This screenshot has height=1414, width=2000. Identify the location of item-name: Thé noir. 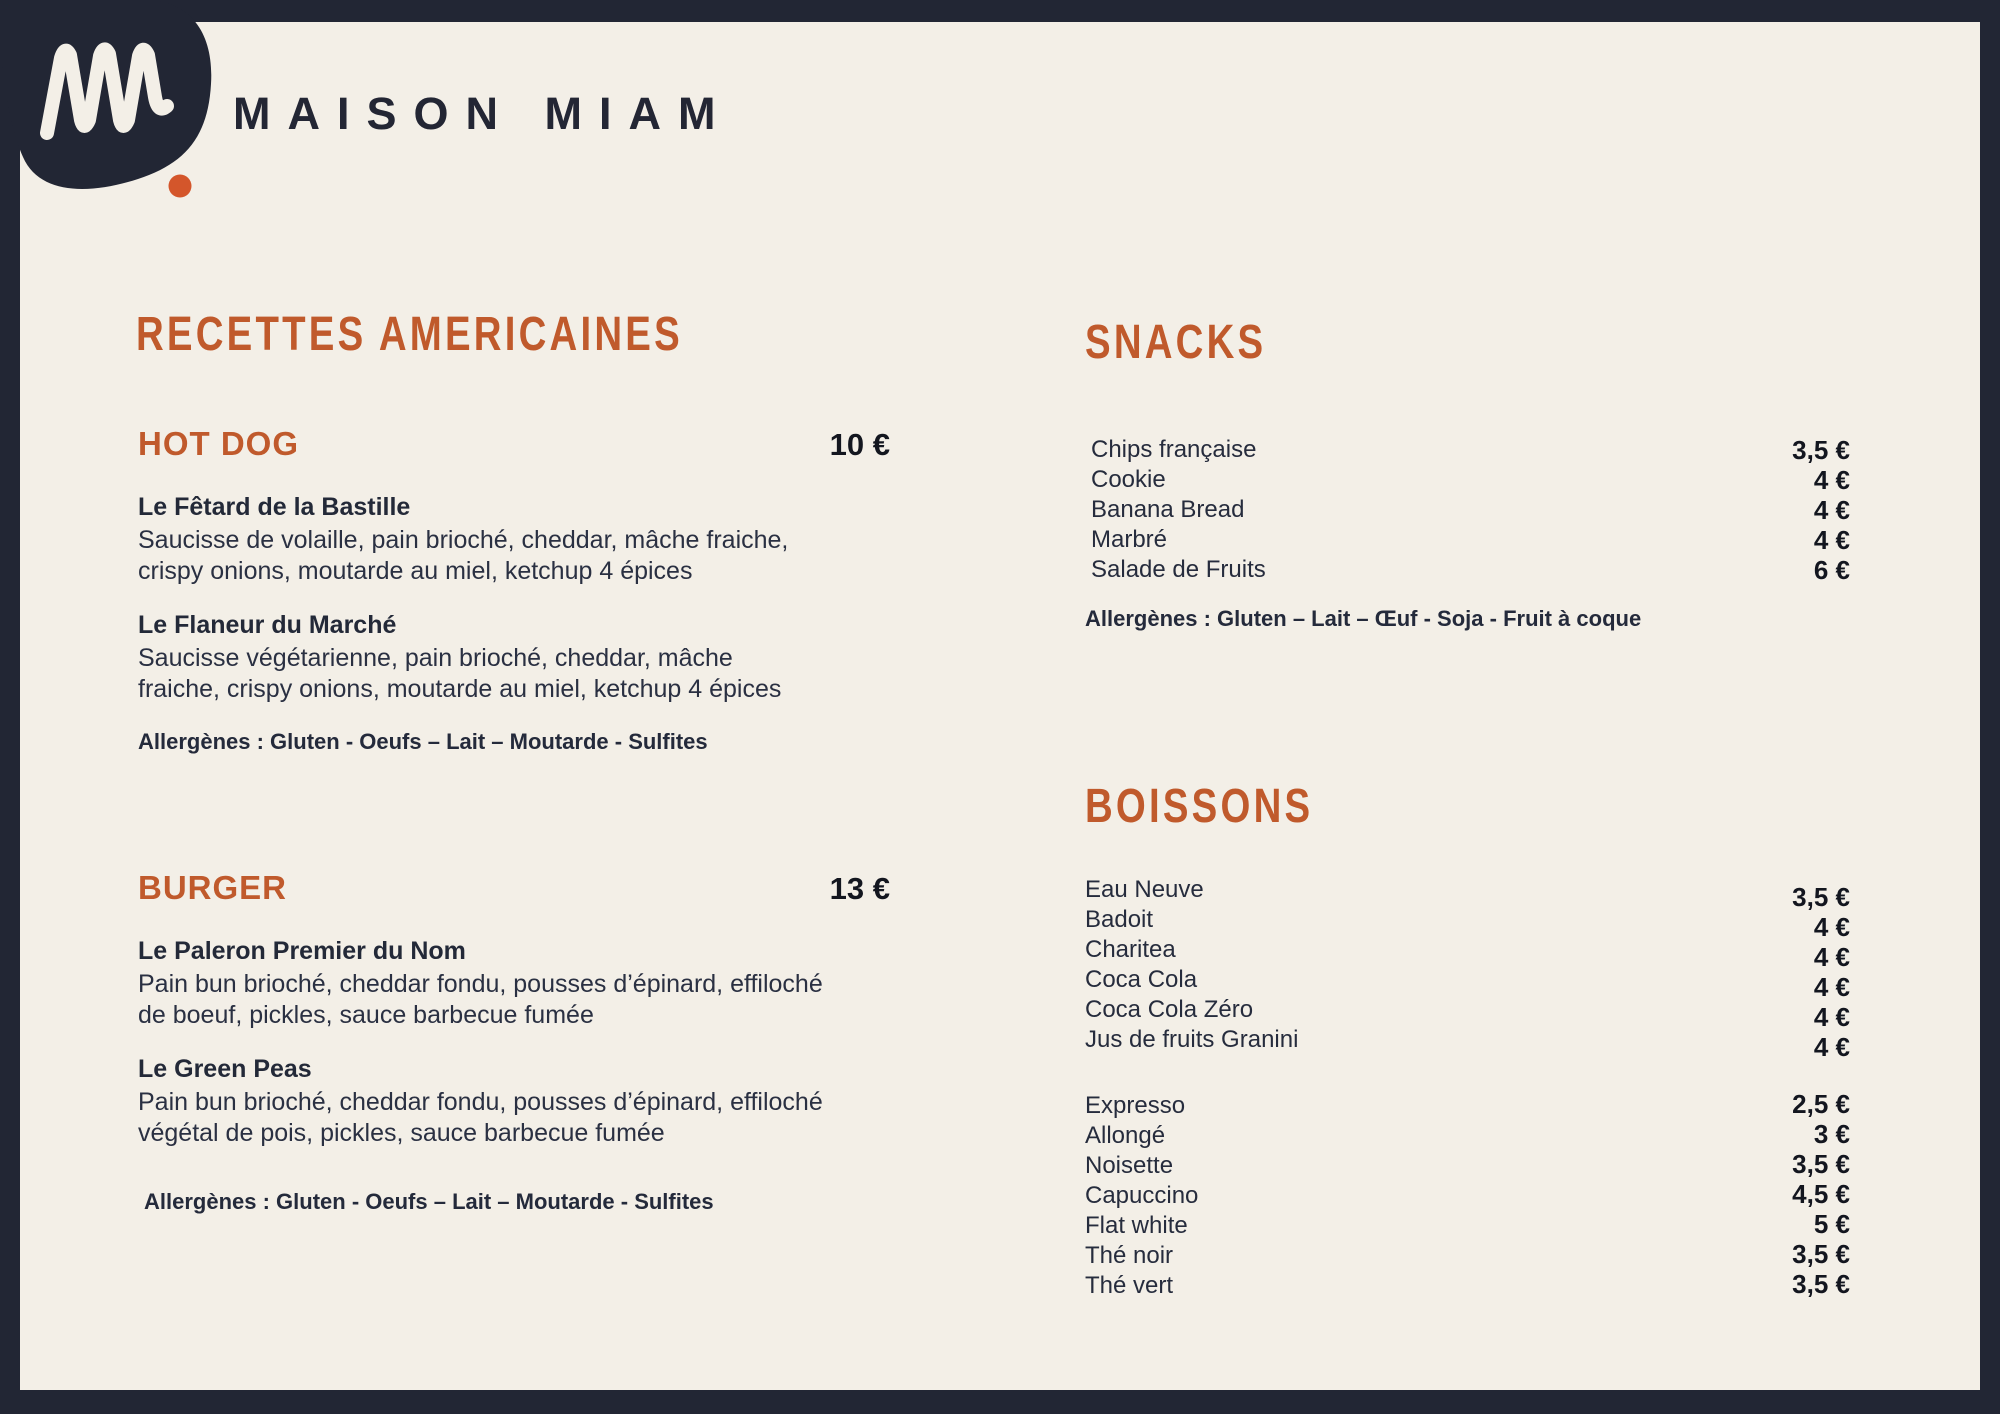
(1129, 1255).